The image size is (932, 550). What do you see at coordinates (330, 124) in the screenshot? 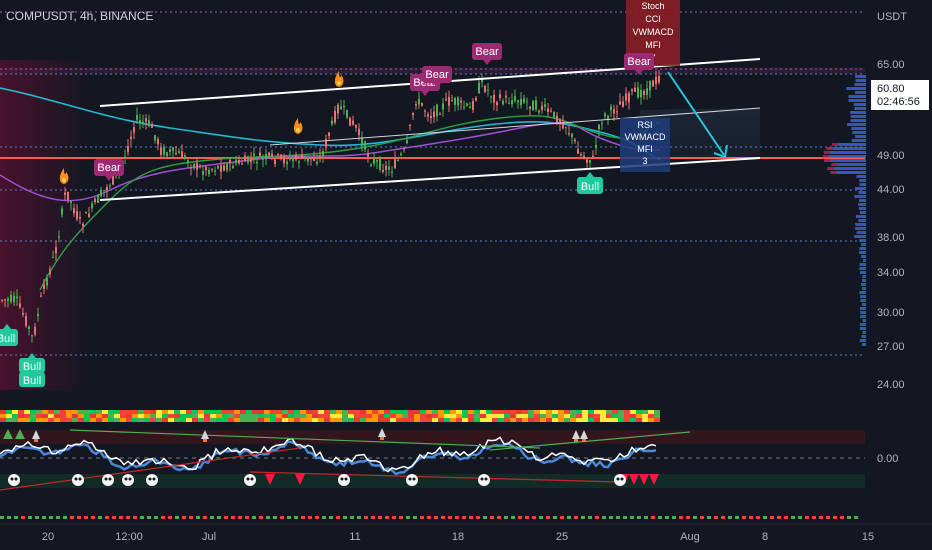
I see `ma-cyan` at bounding box center [330, 124].